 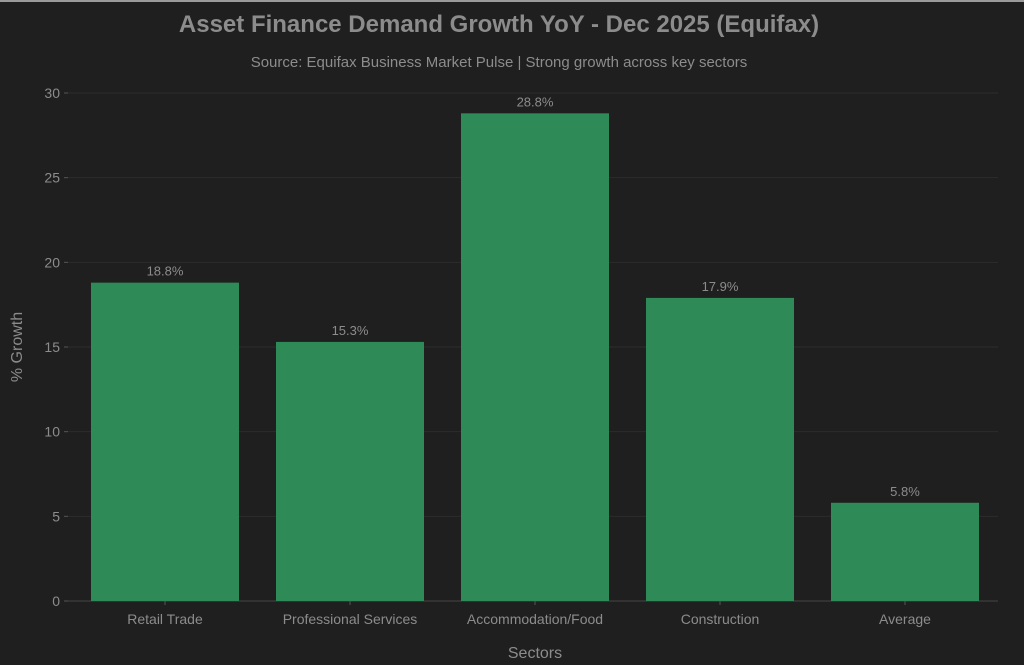 I want to click on x-tick-label: Average, so click(x=905, y=619).